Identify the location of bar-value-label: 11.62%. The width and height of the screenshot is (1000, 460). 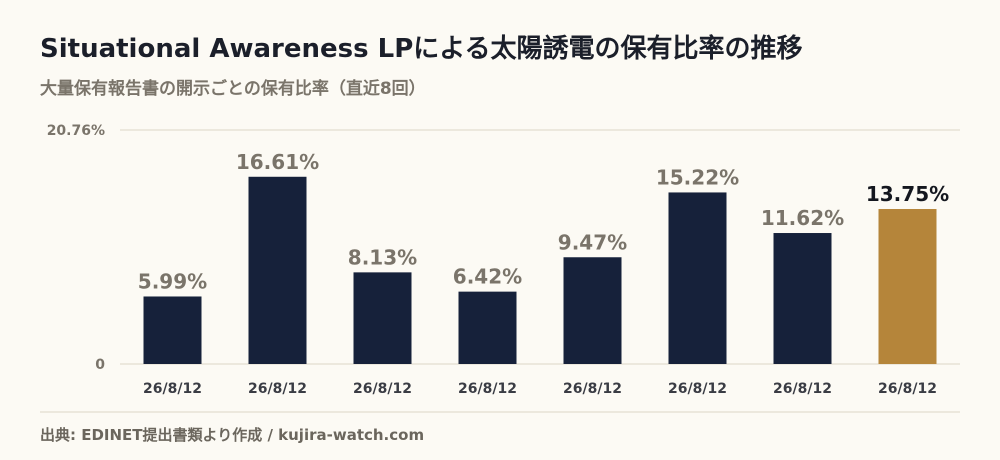
(802, 218).